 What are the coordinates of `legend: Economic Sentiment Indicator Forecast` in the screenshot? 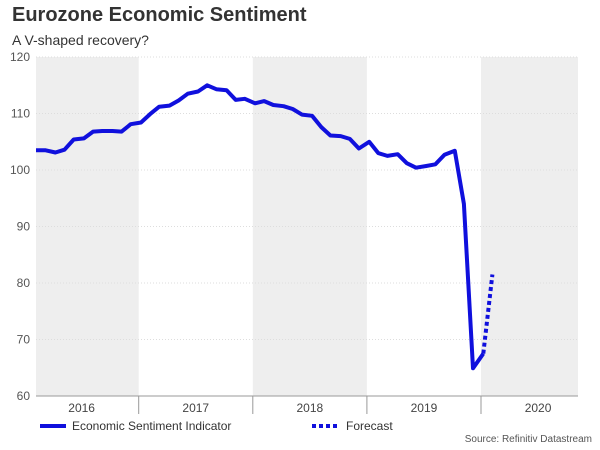 It's located at (216, 426).